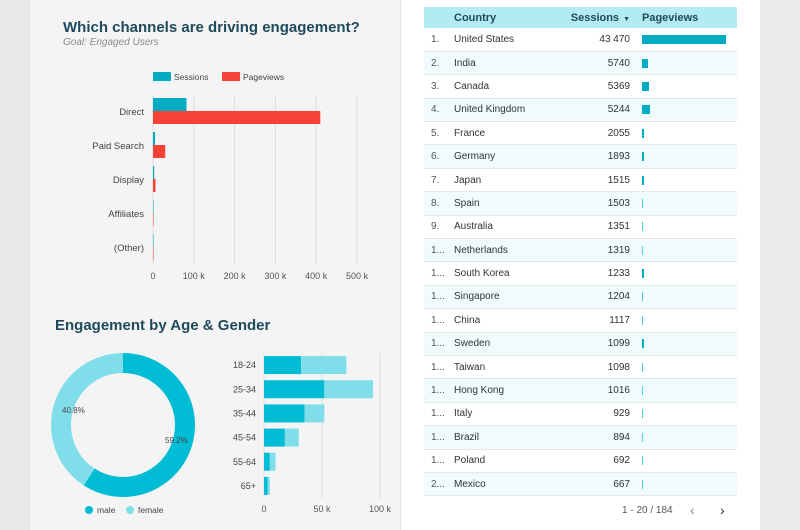 The height and width of the screenshot is (530, 800). I want to click on row-sessions: 1233, so click(598, 273).